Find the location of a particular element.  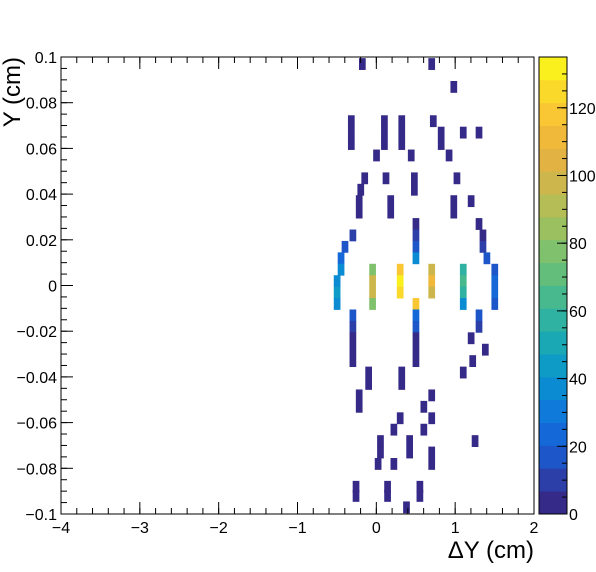

x-axis-label: ΔY (cm) is located at coordinates (491, 550).